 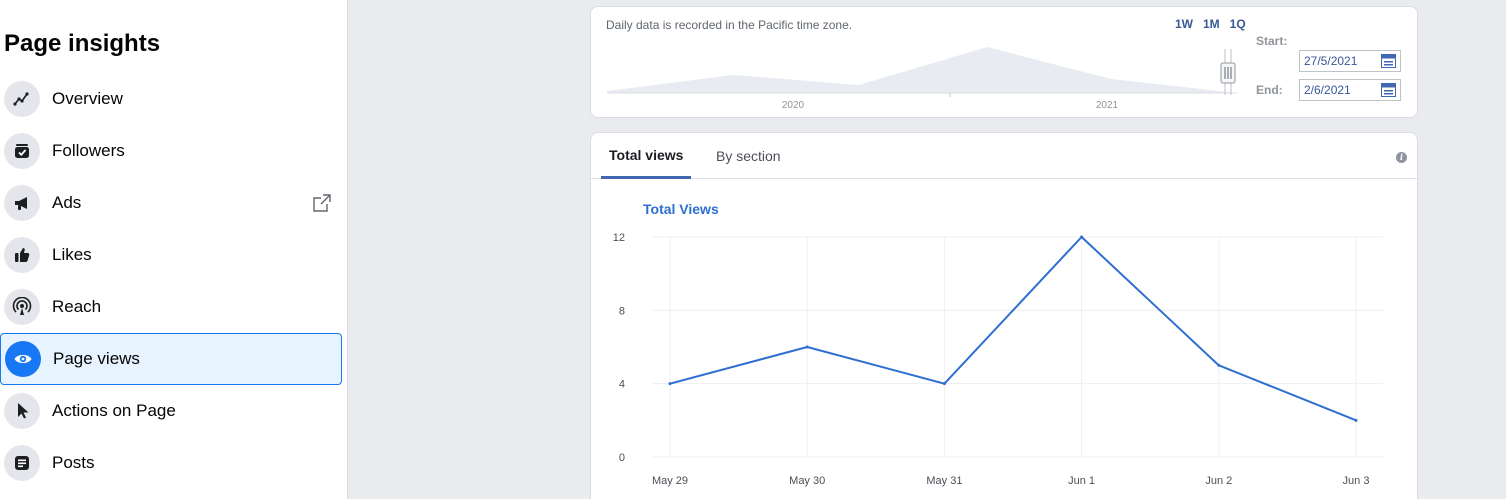 What do you see at coordinates (174, 99) in the screenshot?
I see `sidebar-item-overview: Overview` at bounding box center [174, 99].